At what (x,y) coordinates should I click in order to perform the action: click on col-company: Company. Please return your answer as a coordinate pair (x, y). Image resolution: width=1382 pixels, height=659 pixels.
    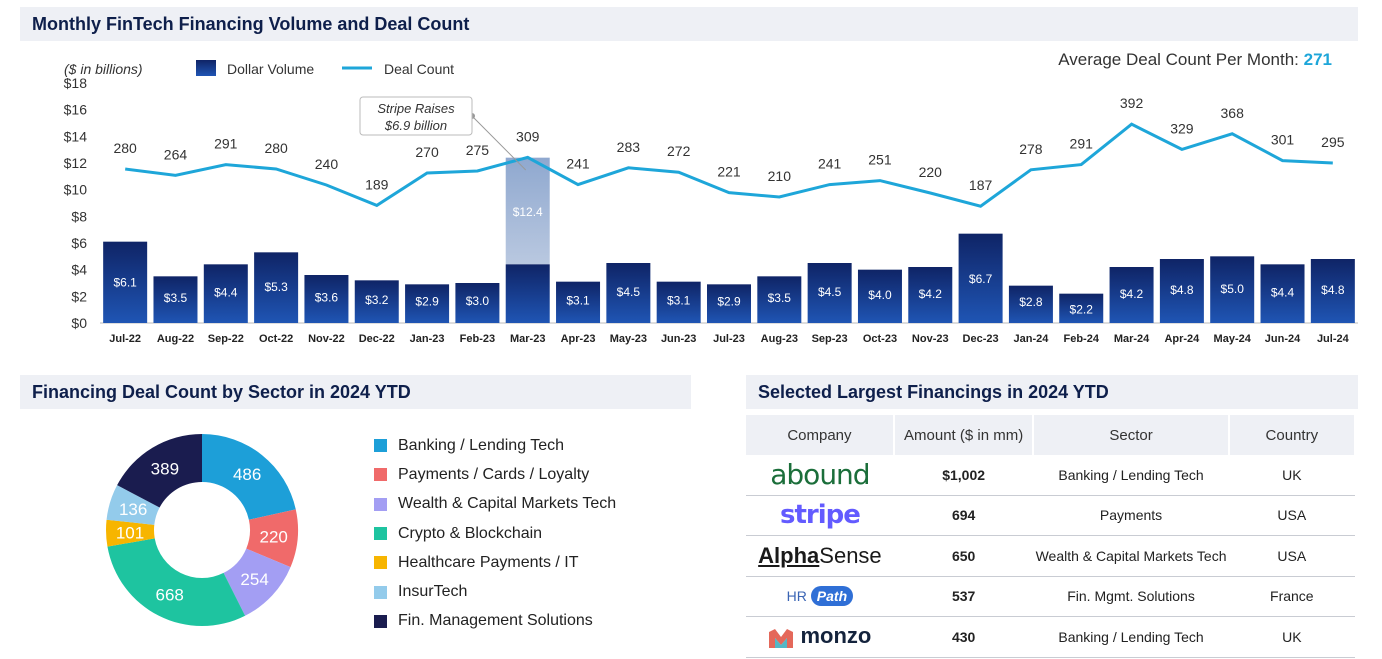
    Looking at the image, I should click on (820, 435).